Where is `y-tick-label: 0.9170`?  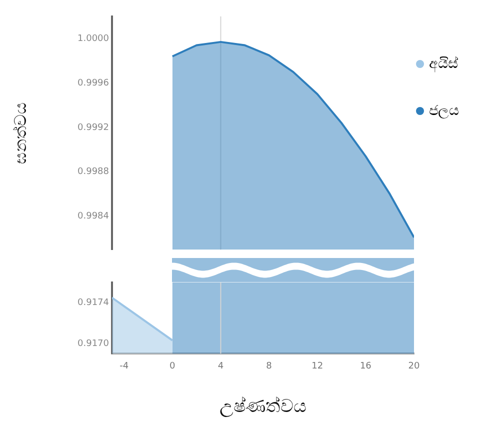 y-tick-label: 0.9170 is located at coordinates (94, 343).